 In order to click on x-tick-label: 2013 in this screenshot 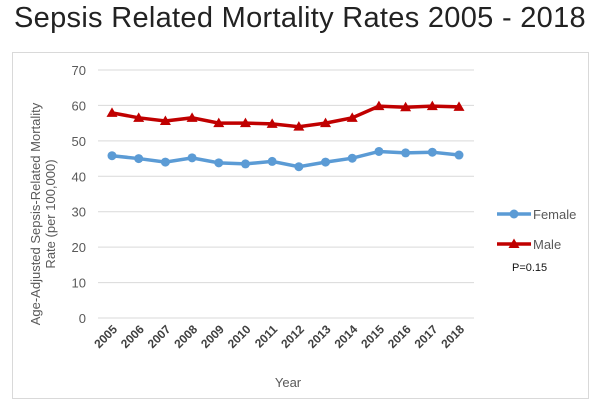, I will do `click(319, 336)`.